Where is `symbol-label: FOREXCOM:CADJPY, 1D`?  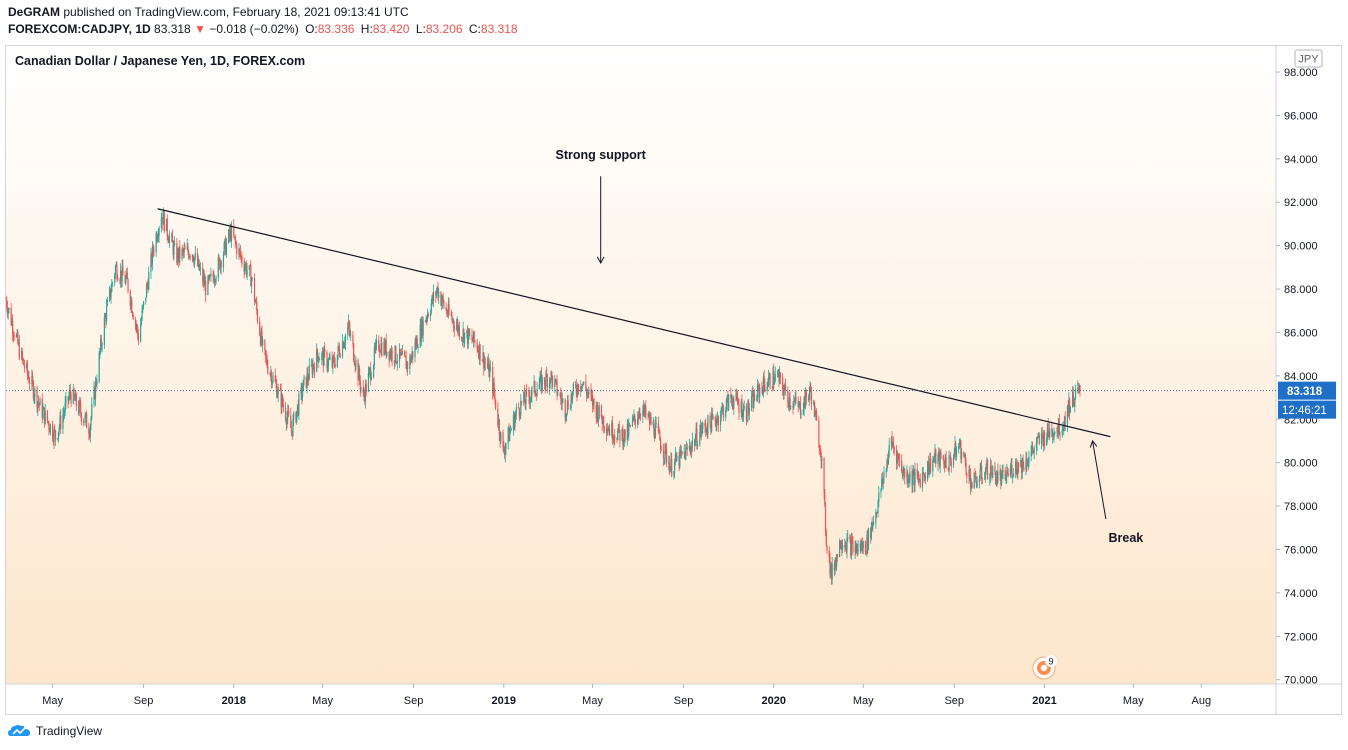
symbol-label: FOREXCOM:CADJPY, 1D is located at coordinates (79, 29).